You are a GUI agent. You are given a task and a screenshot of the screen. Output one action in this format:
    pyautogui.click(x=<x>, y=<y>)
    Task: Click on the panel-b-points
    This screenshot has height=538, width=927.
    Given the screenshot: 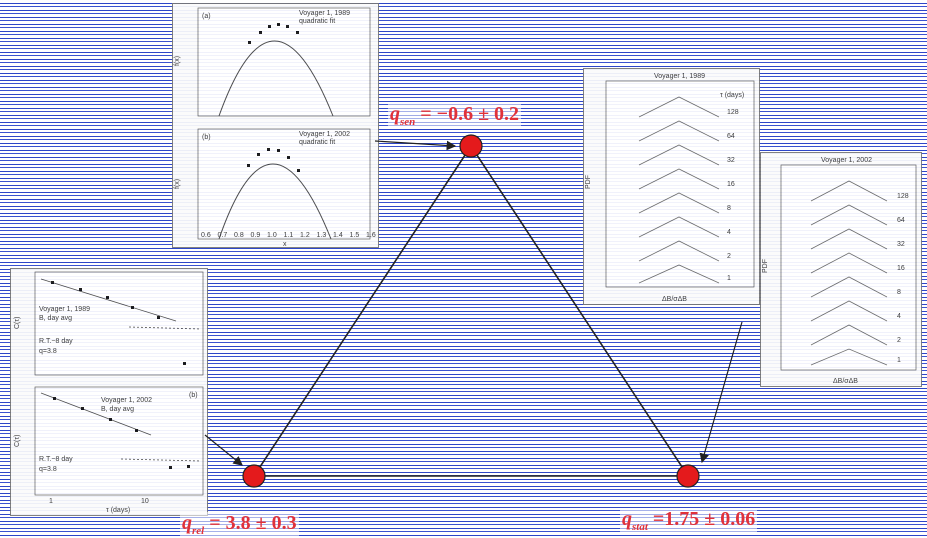 What is the action you would take?
    pyautogui.click(x=273, y=160)
    